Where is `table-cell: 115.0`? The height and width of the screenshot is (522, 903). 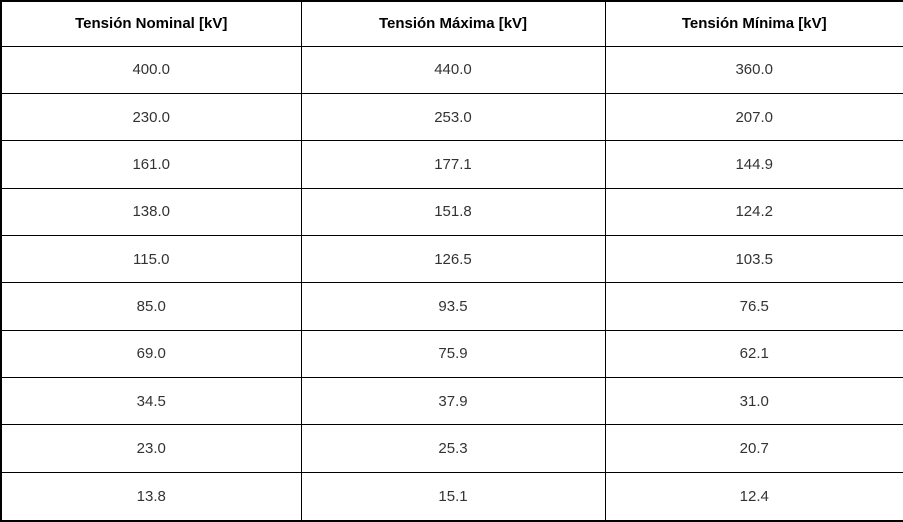
table-cell: 115.0 is located at coordinates (151, 259).